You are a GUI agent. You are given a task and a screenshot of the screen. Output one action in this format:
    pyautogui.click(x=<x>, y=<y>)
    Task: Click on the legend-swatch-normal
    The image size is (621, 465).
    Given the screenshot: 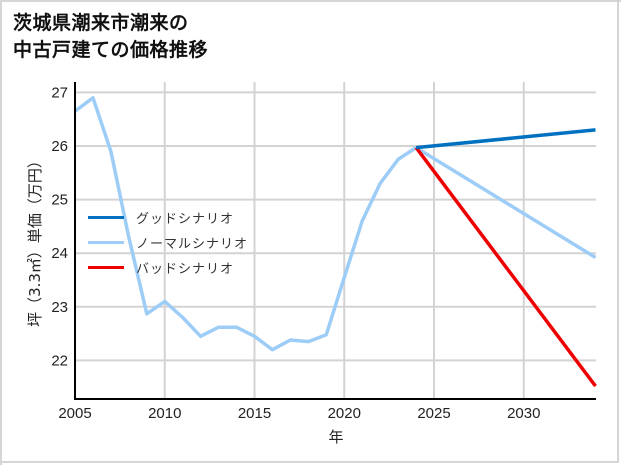 What is the action you would take?
    pyautogui.click(x=106, y=242)
    